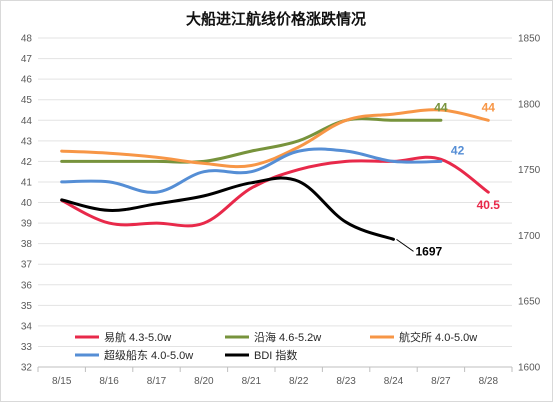 The width and height of the screenshot is (553, 402). Describe the element at coordinates (27, 203) in the screenshot. I see `y-left-tick-label: 40` at that location.